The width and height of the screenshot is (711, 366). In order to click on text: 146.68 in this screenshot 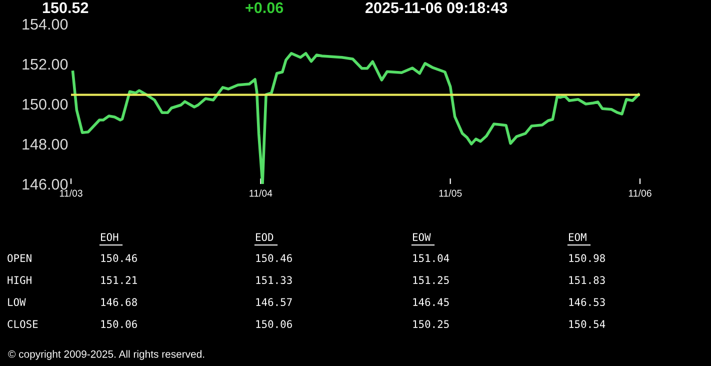, I will do `click(119, 302)`.